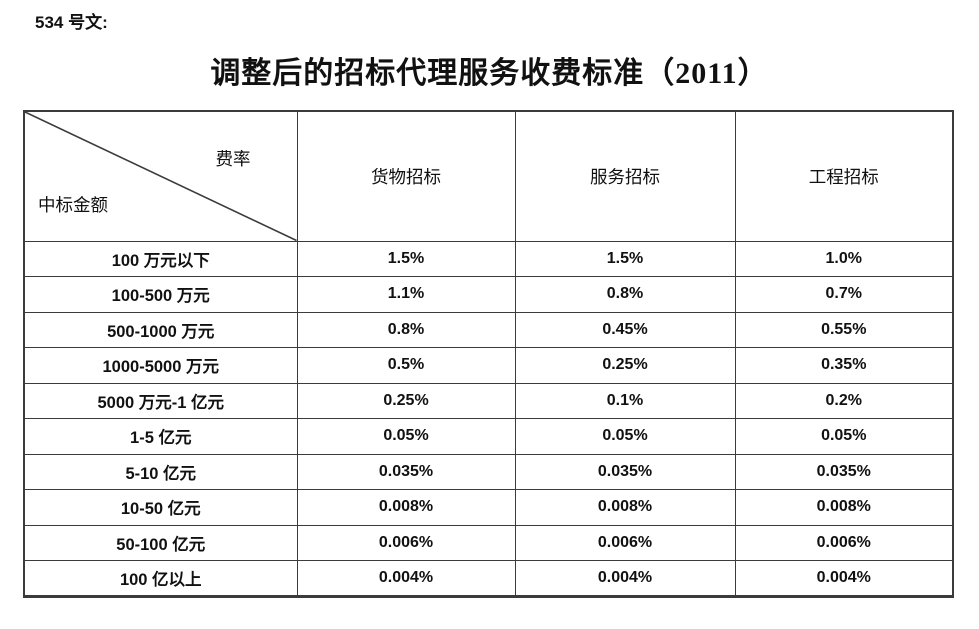  I want to click on column-header-goods: 货物招标, so click(406, 176).